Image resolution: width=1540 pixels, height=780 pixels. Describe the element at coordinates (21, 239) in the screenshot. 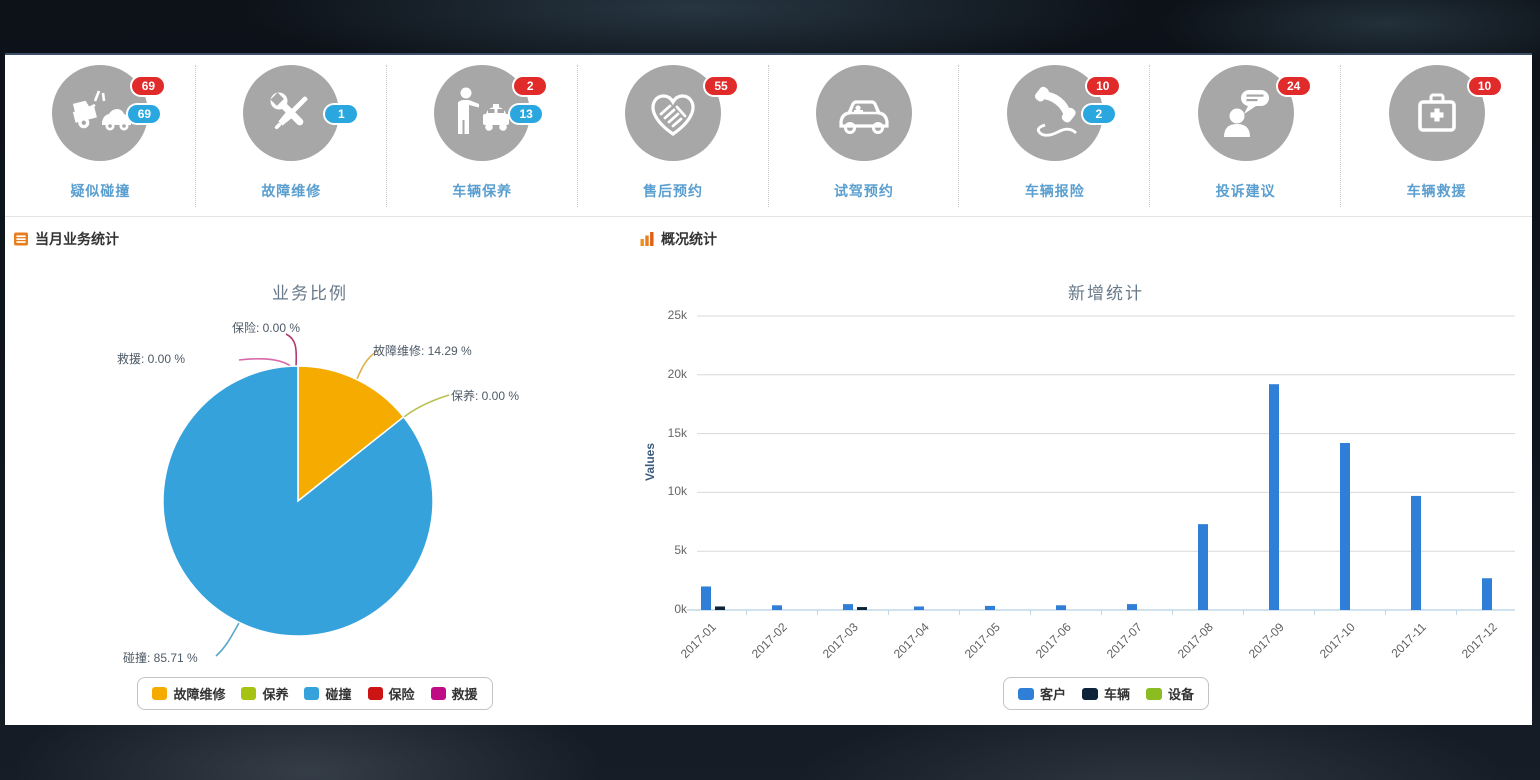

I see `calendar-grid-icon` at that location.